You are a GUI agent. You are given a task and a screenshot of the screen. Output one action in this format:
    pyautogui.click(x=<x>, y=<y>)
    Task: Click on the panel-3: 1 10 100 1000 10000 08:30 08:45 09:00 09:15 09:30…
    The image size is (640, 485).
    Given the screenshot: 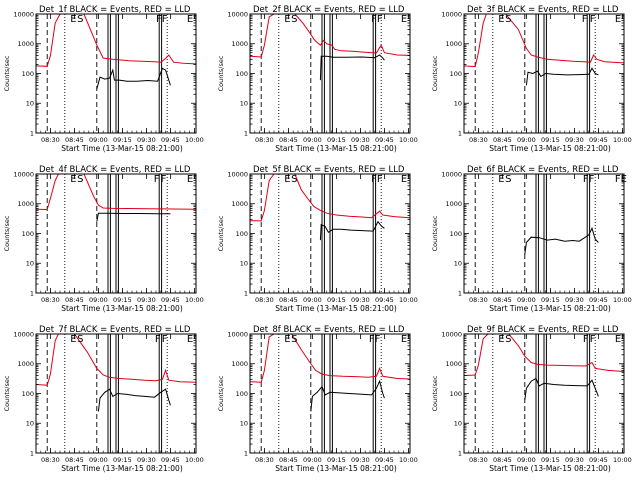 What is the action you would take?
    pyautogui.click(x=531, y=79)
    